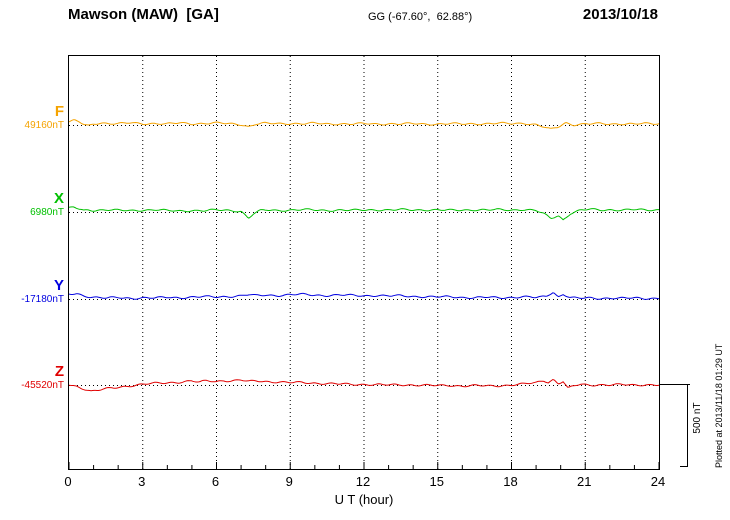 The width and height of the screenshot is (730, 520). What do you see at coordinates (33, 205) in the screenshot?
I see `channel-label-x: X 6980nT` at bounding box center [33, 205].